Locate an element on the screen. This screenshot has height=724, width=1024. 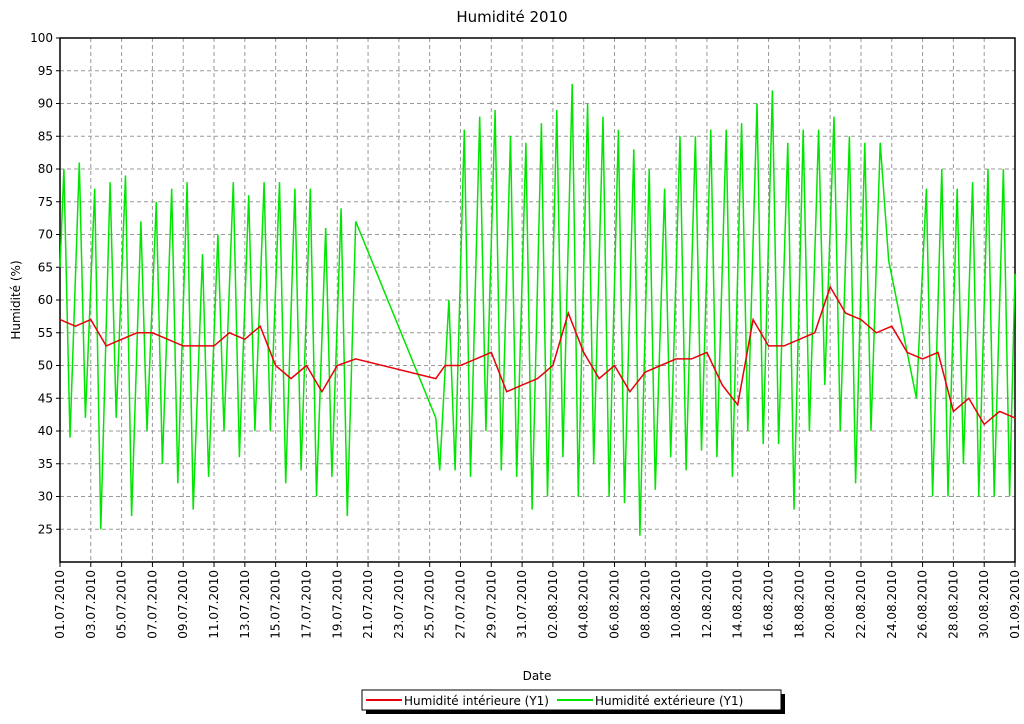
chart-title: Humidité 2010 is located at coordinates (511, 17).